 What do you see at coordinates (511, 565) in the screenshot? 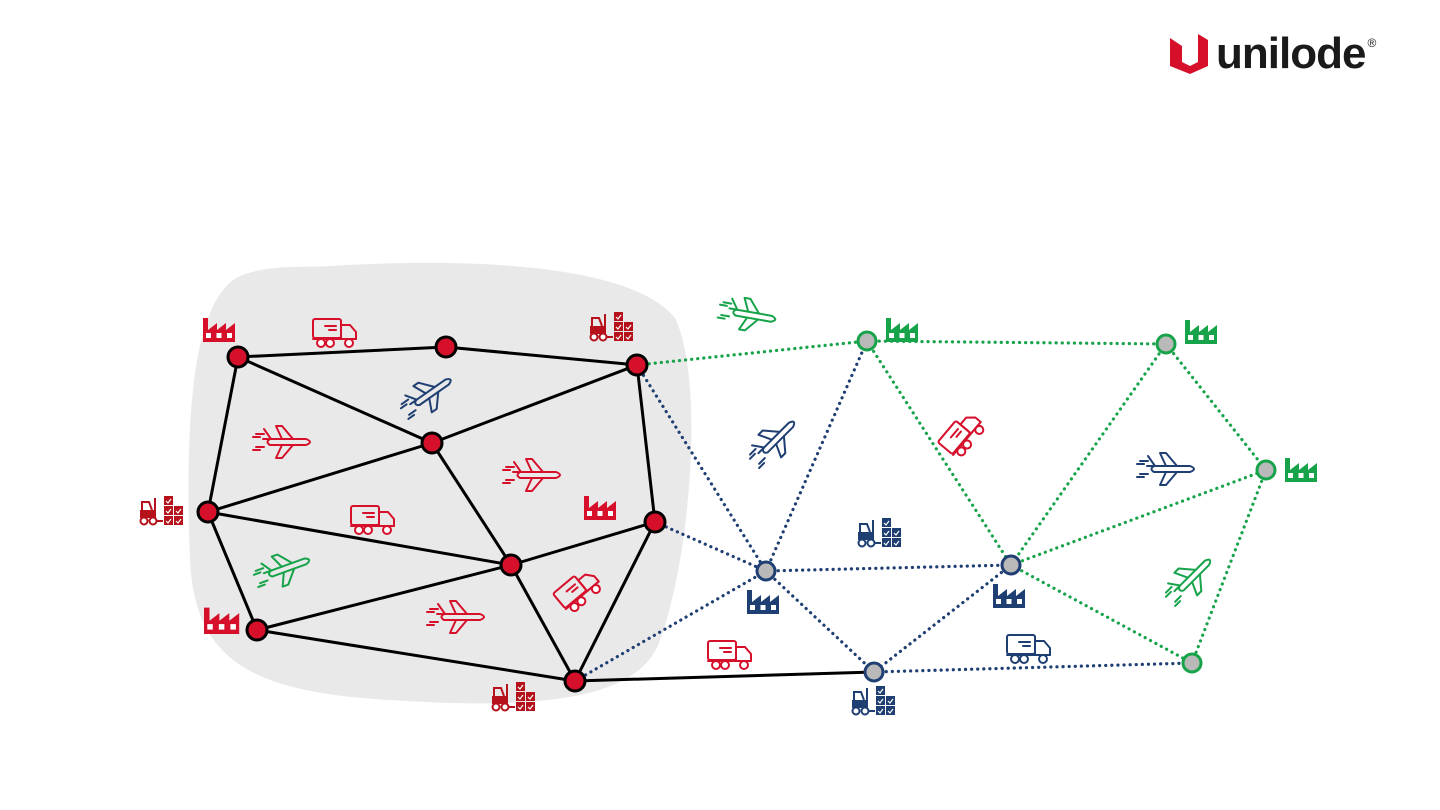
I see `node-r7` at bounding box center [511, 565].